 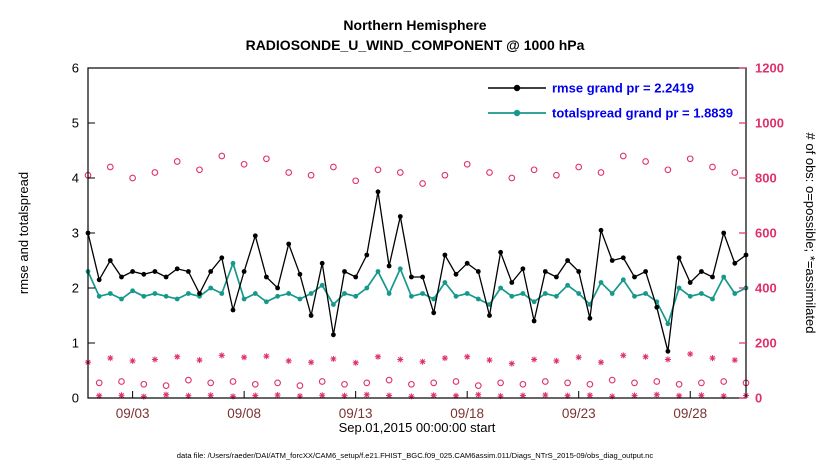 I want to click on assimilated-markers, so click(x=417, y=375).